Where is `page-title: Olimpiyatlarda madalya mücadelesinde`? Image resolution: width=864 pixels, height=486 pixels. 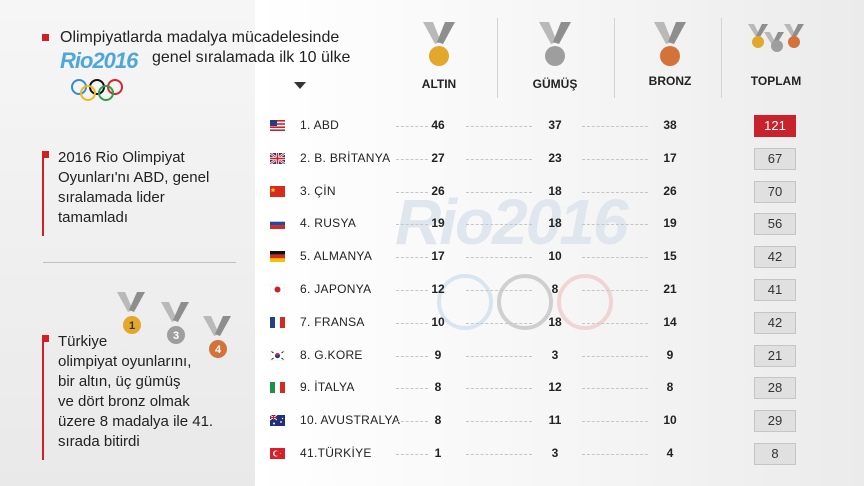
page-title: Olimpiyatlarda madalya mücadelesinde is located at coordinates (200, 37).